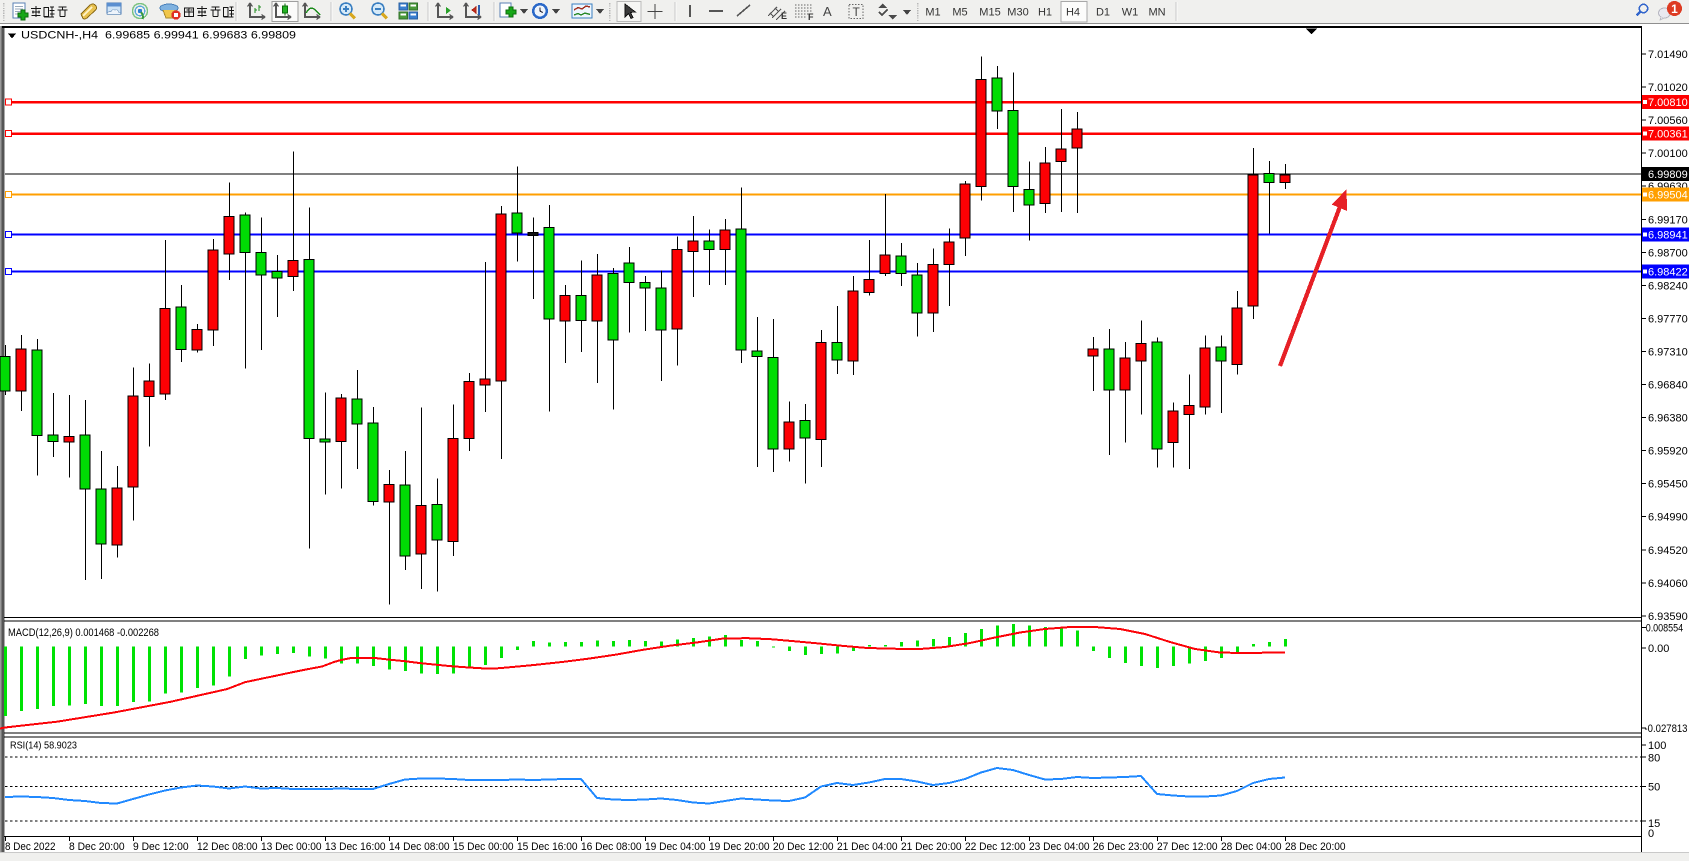  What do you see at coordinates (1668, 154) in the screenshot?
I see `svg-text: 7.00100` at bounding box center [1668, 154].